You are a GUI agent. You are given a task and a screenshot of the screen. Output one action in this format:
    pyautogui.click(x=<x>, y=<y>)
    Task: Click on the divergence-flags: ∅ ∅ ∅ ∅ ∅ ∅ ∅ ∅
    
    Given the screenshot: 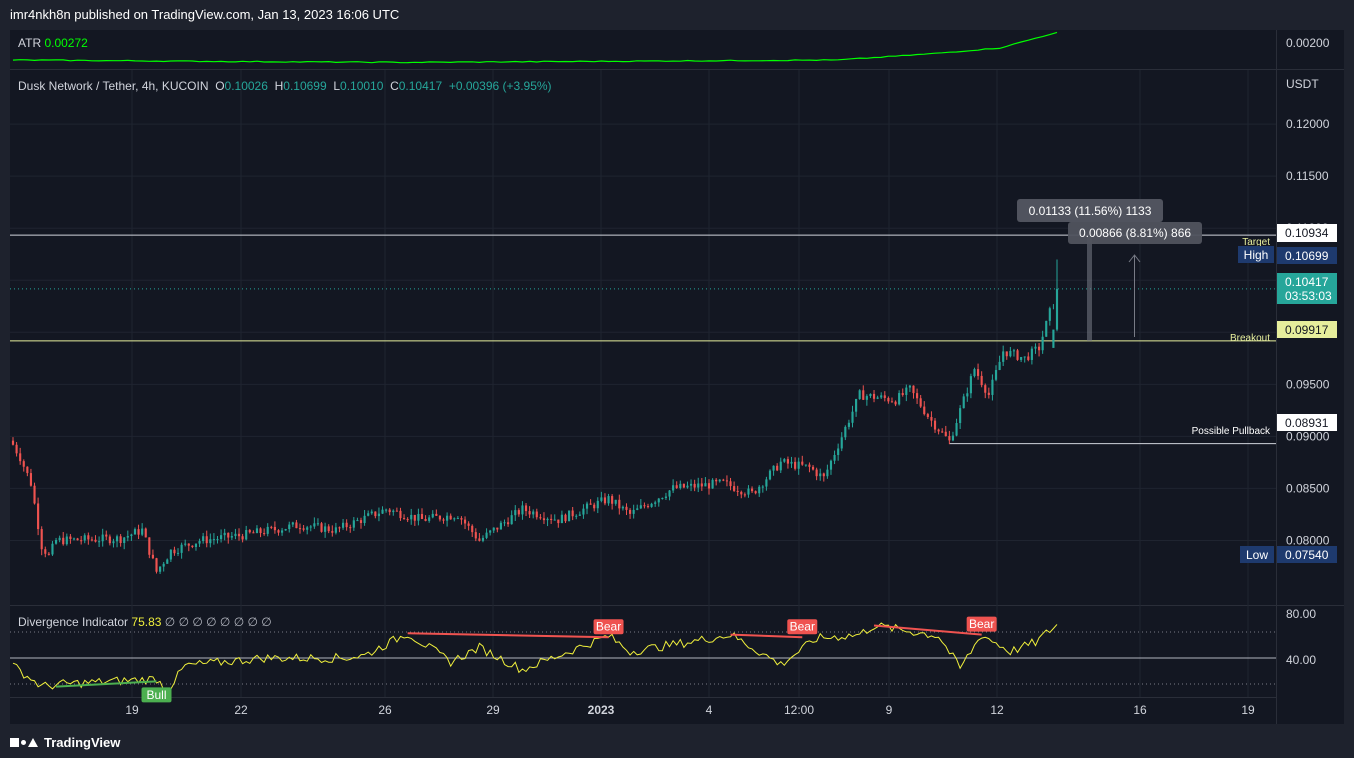 What is the action you would take?
    pyautogui.click(x=218, y=622)
    